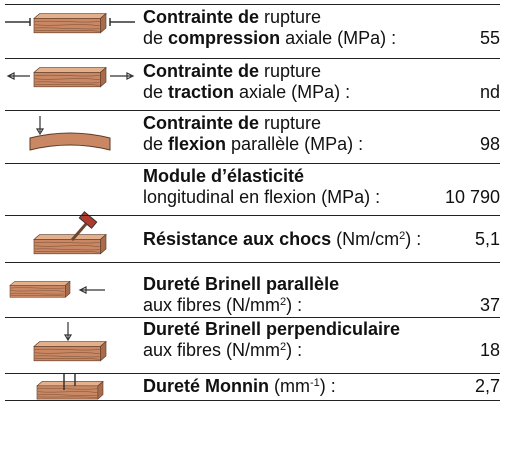 This screenshot has height=455, width=515. What do you see at coordinates (487, 239) in the screenshot?
I see `value: 5,1` at bounding box center [487, 239].